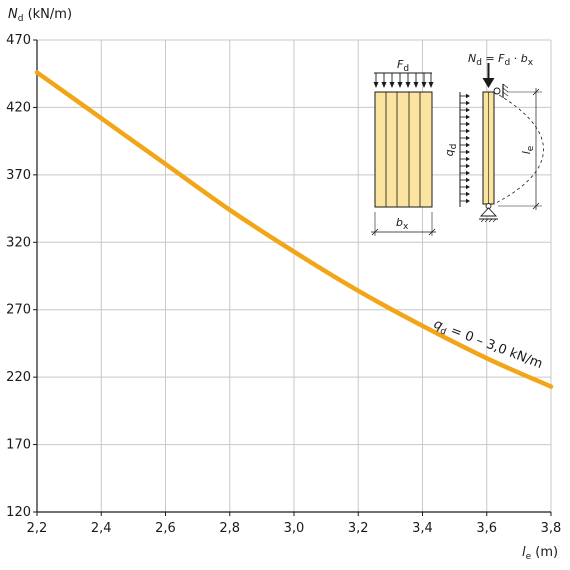 Image resolution: width=570 pixels, height=570 pixels. Describe the element at coordinates (528, 149) in the screenshot. I see `length-label: le` at that location.